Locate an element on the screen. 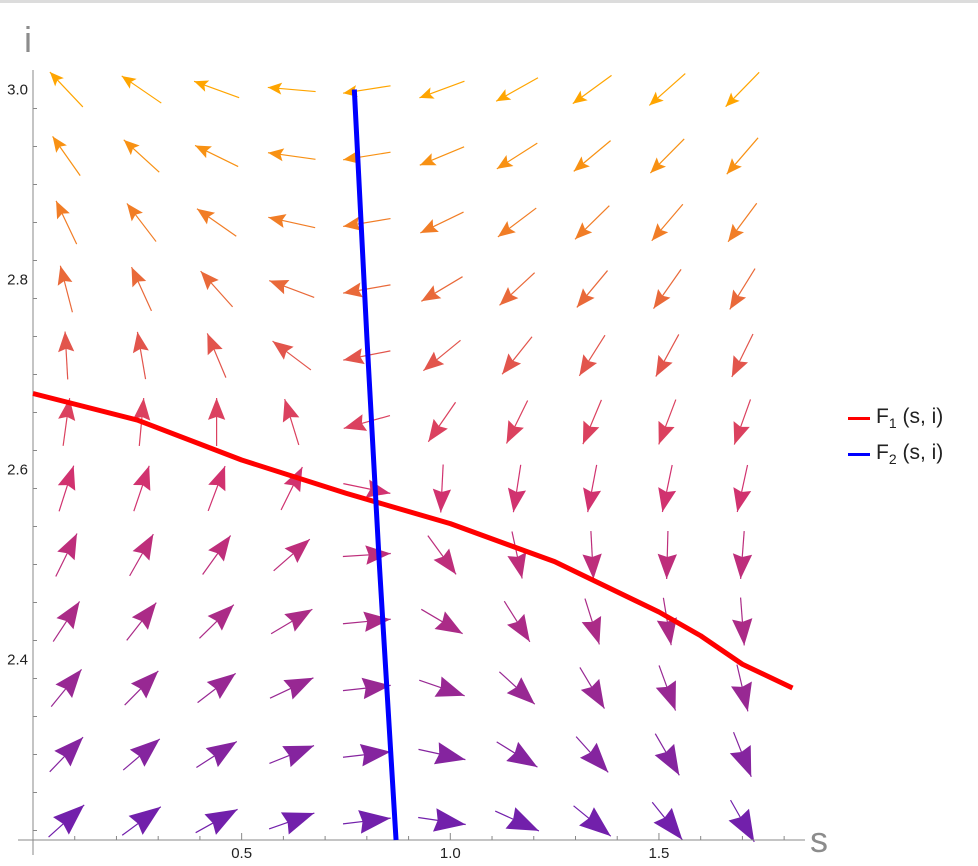 Image resolution: width=978 pixels, height=866 pixels. x-tick-label: 1.5 is located at coordinates (659, 853).